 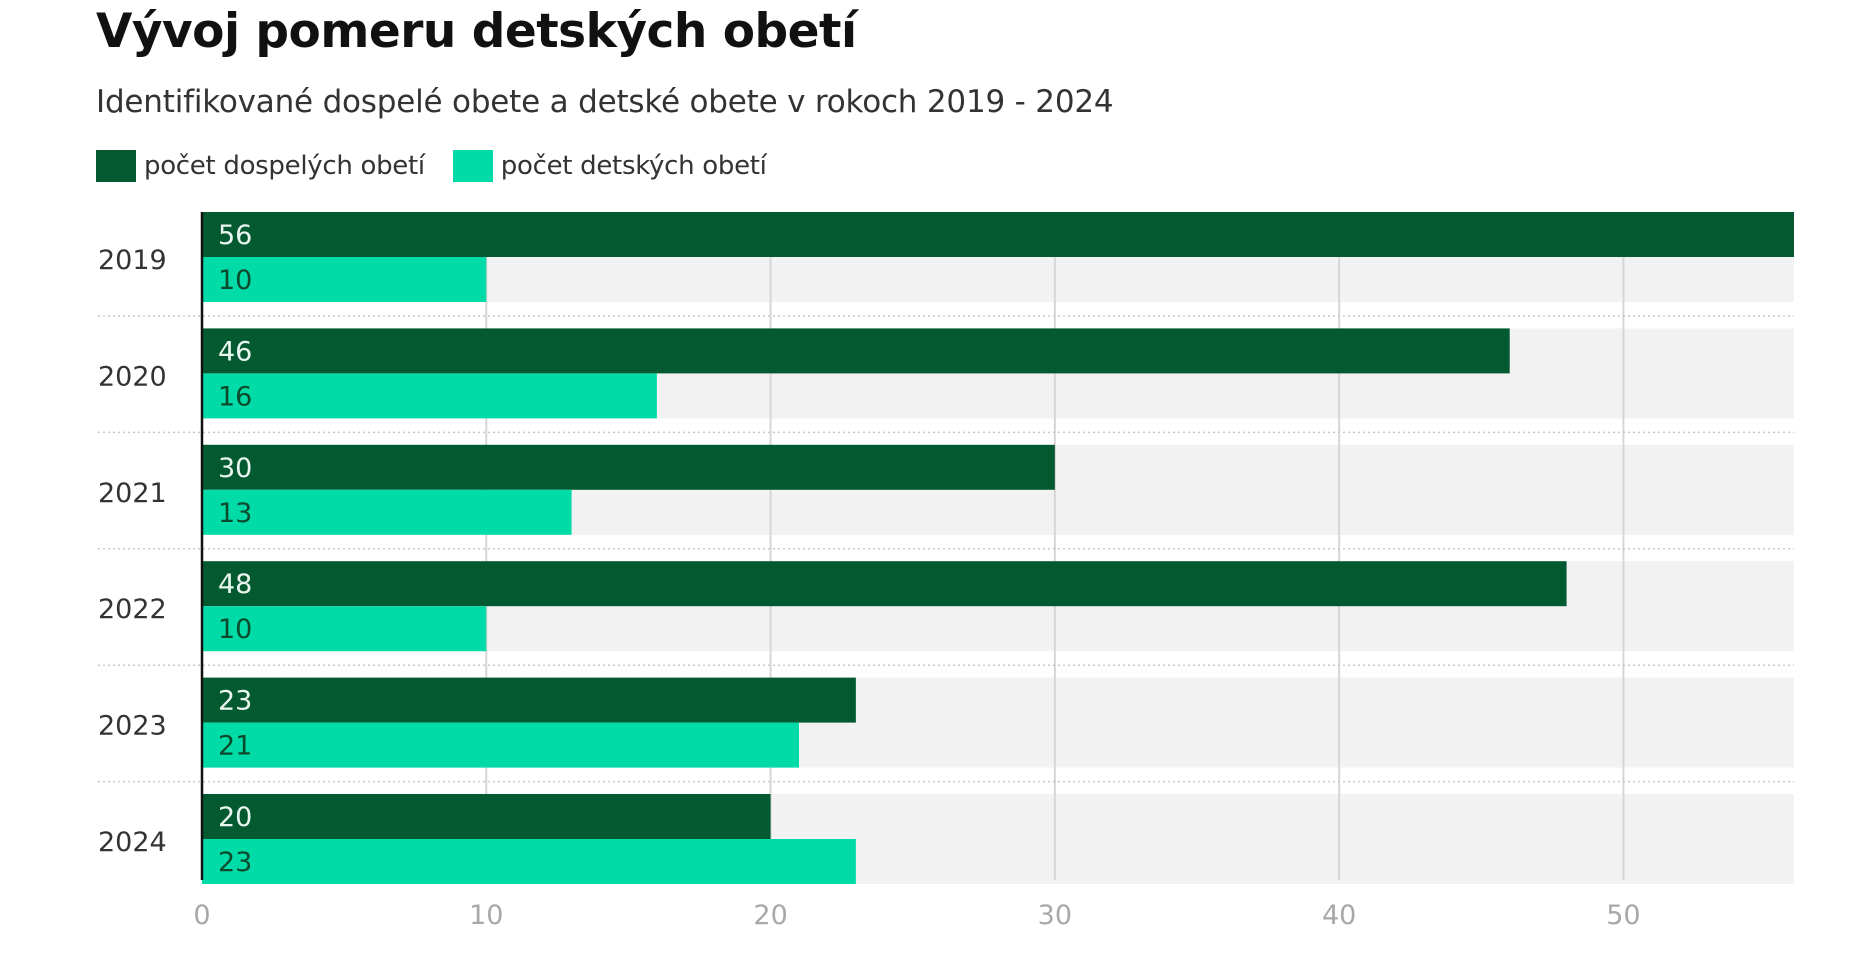 What do you see at coordinates (235, 351) in the screenshot?
I see `value-label: 46` at bounding box center [235, 351].